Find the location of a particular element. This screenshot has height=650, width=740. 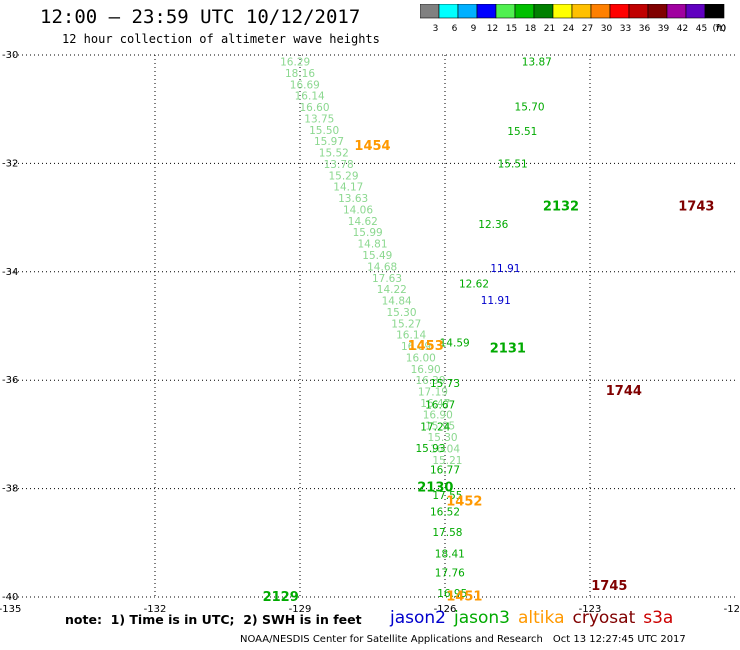

swh-value-jason3: 16.95 is located at coordinates (452, 594).